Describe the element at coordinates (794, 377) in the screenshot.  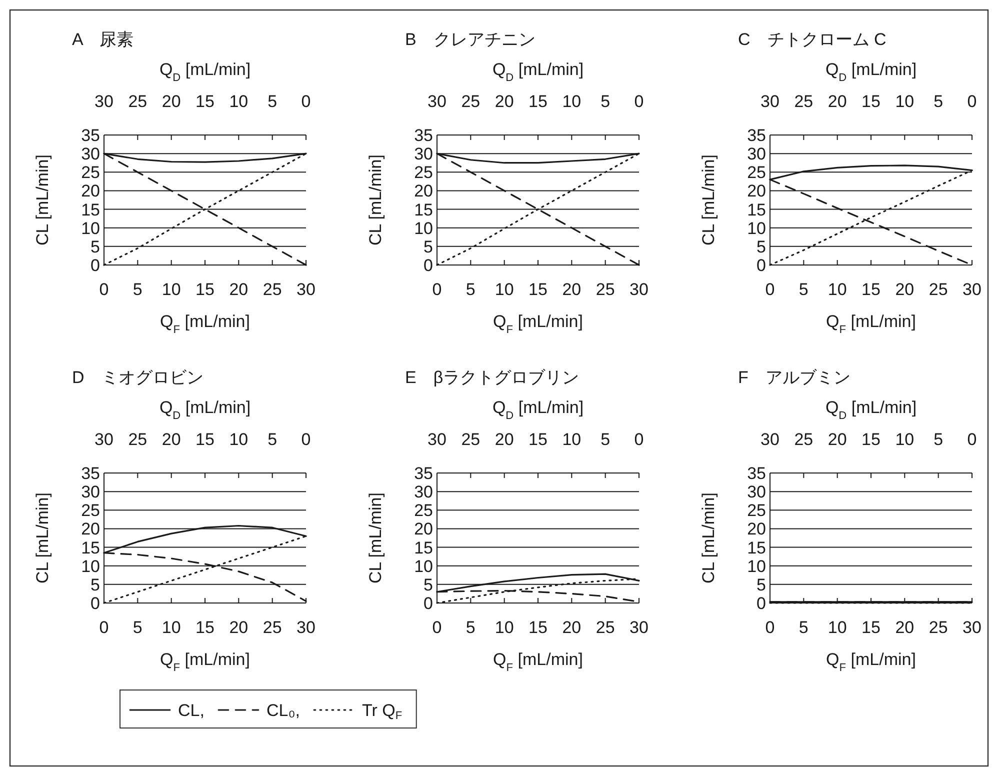
I see `chart-title: F アルブミン` at that location.